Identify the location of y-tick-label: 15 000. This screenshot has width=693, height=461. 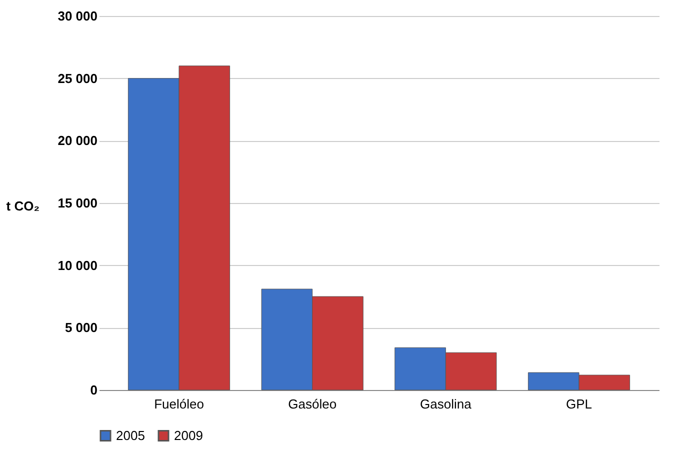
(78, 203).